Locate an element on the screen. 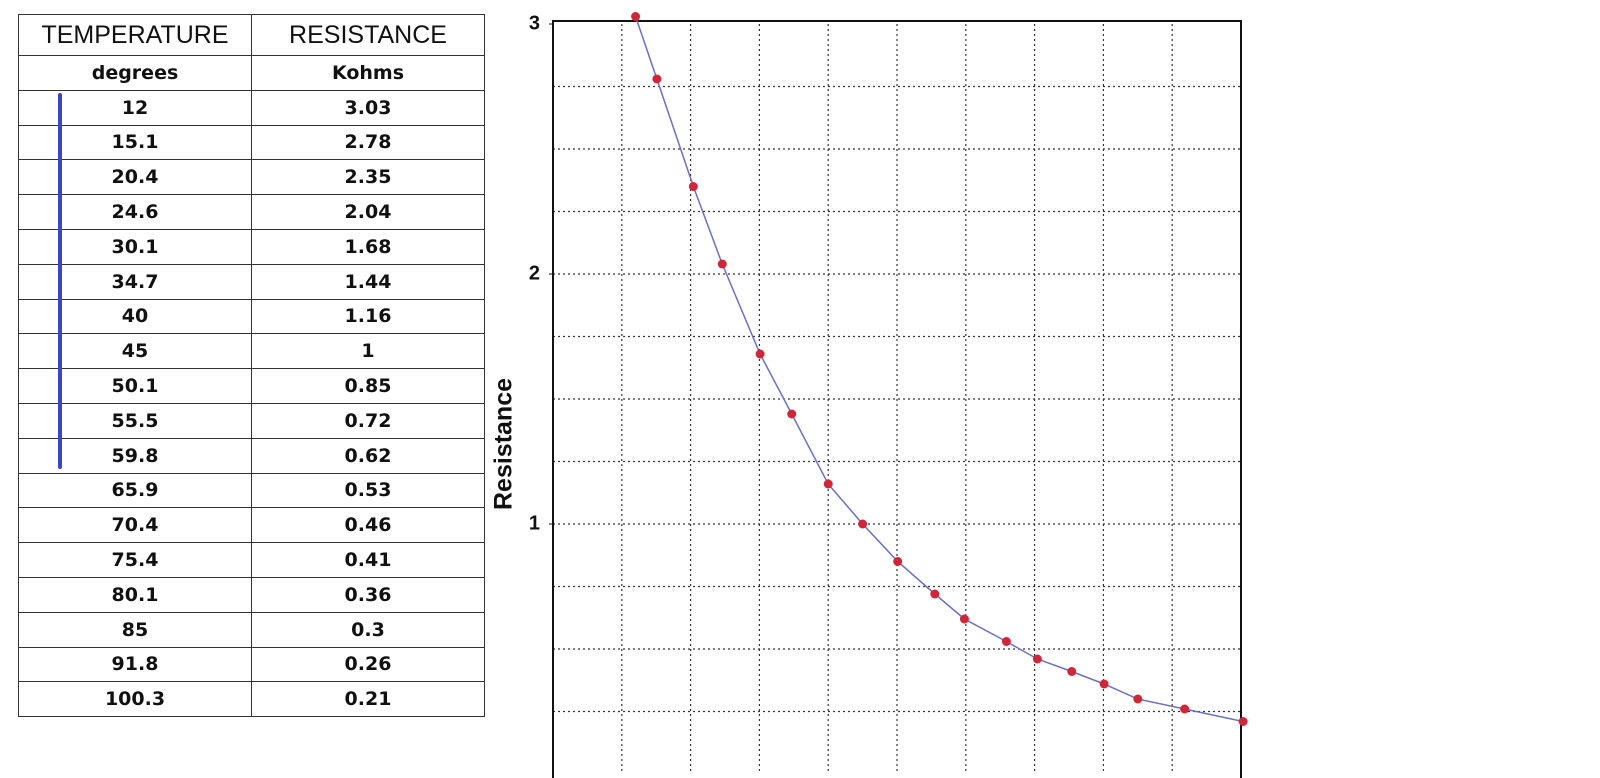 The height and width of the screenshot is (778, 1600). table-cell: 0.21 is located at coordinates (368, 699).